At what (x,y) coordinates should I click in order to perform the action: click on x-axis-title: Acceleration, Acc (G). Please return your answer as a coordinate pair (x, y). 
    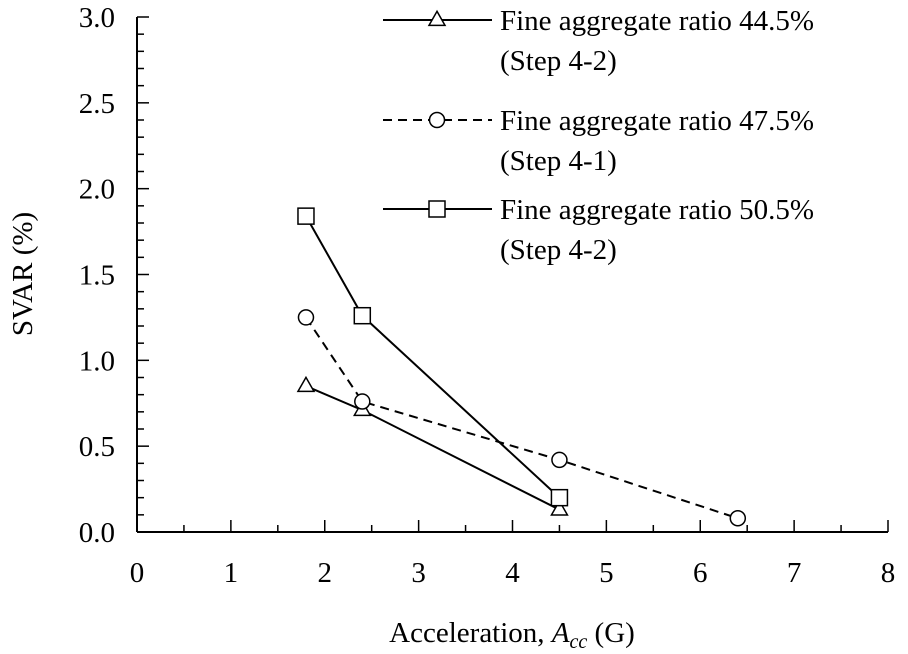
    Looking at the image, I should click on (512, 635).